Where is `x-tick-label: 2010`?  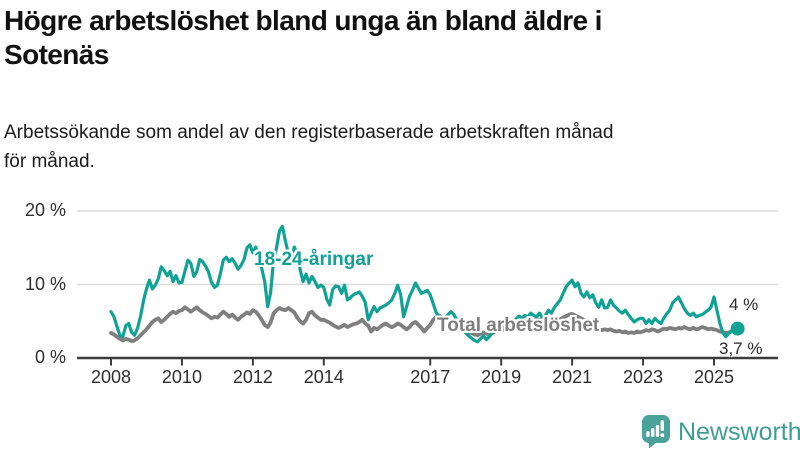
x-tick-label: 2010 is located at coordinates (181, 377).